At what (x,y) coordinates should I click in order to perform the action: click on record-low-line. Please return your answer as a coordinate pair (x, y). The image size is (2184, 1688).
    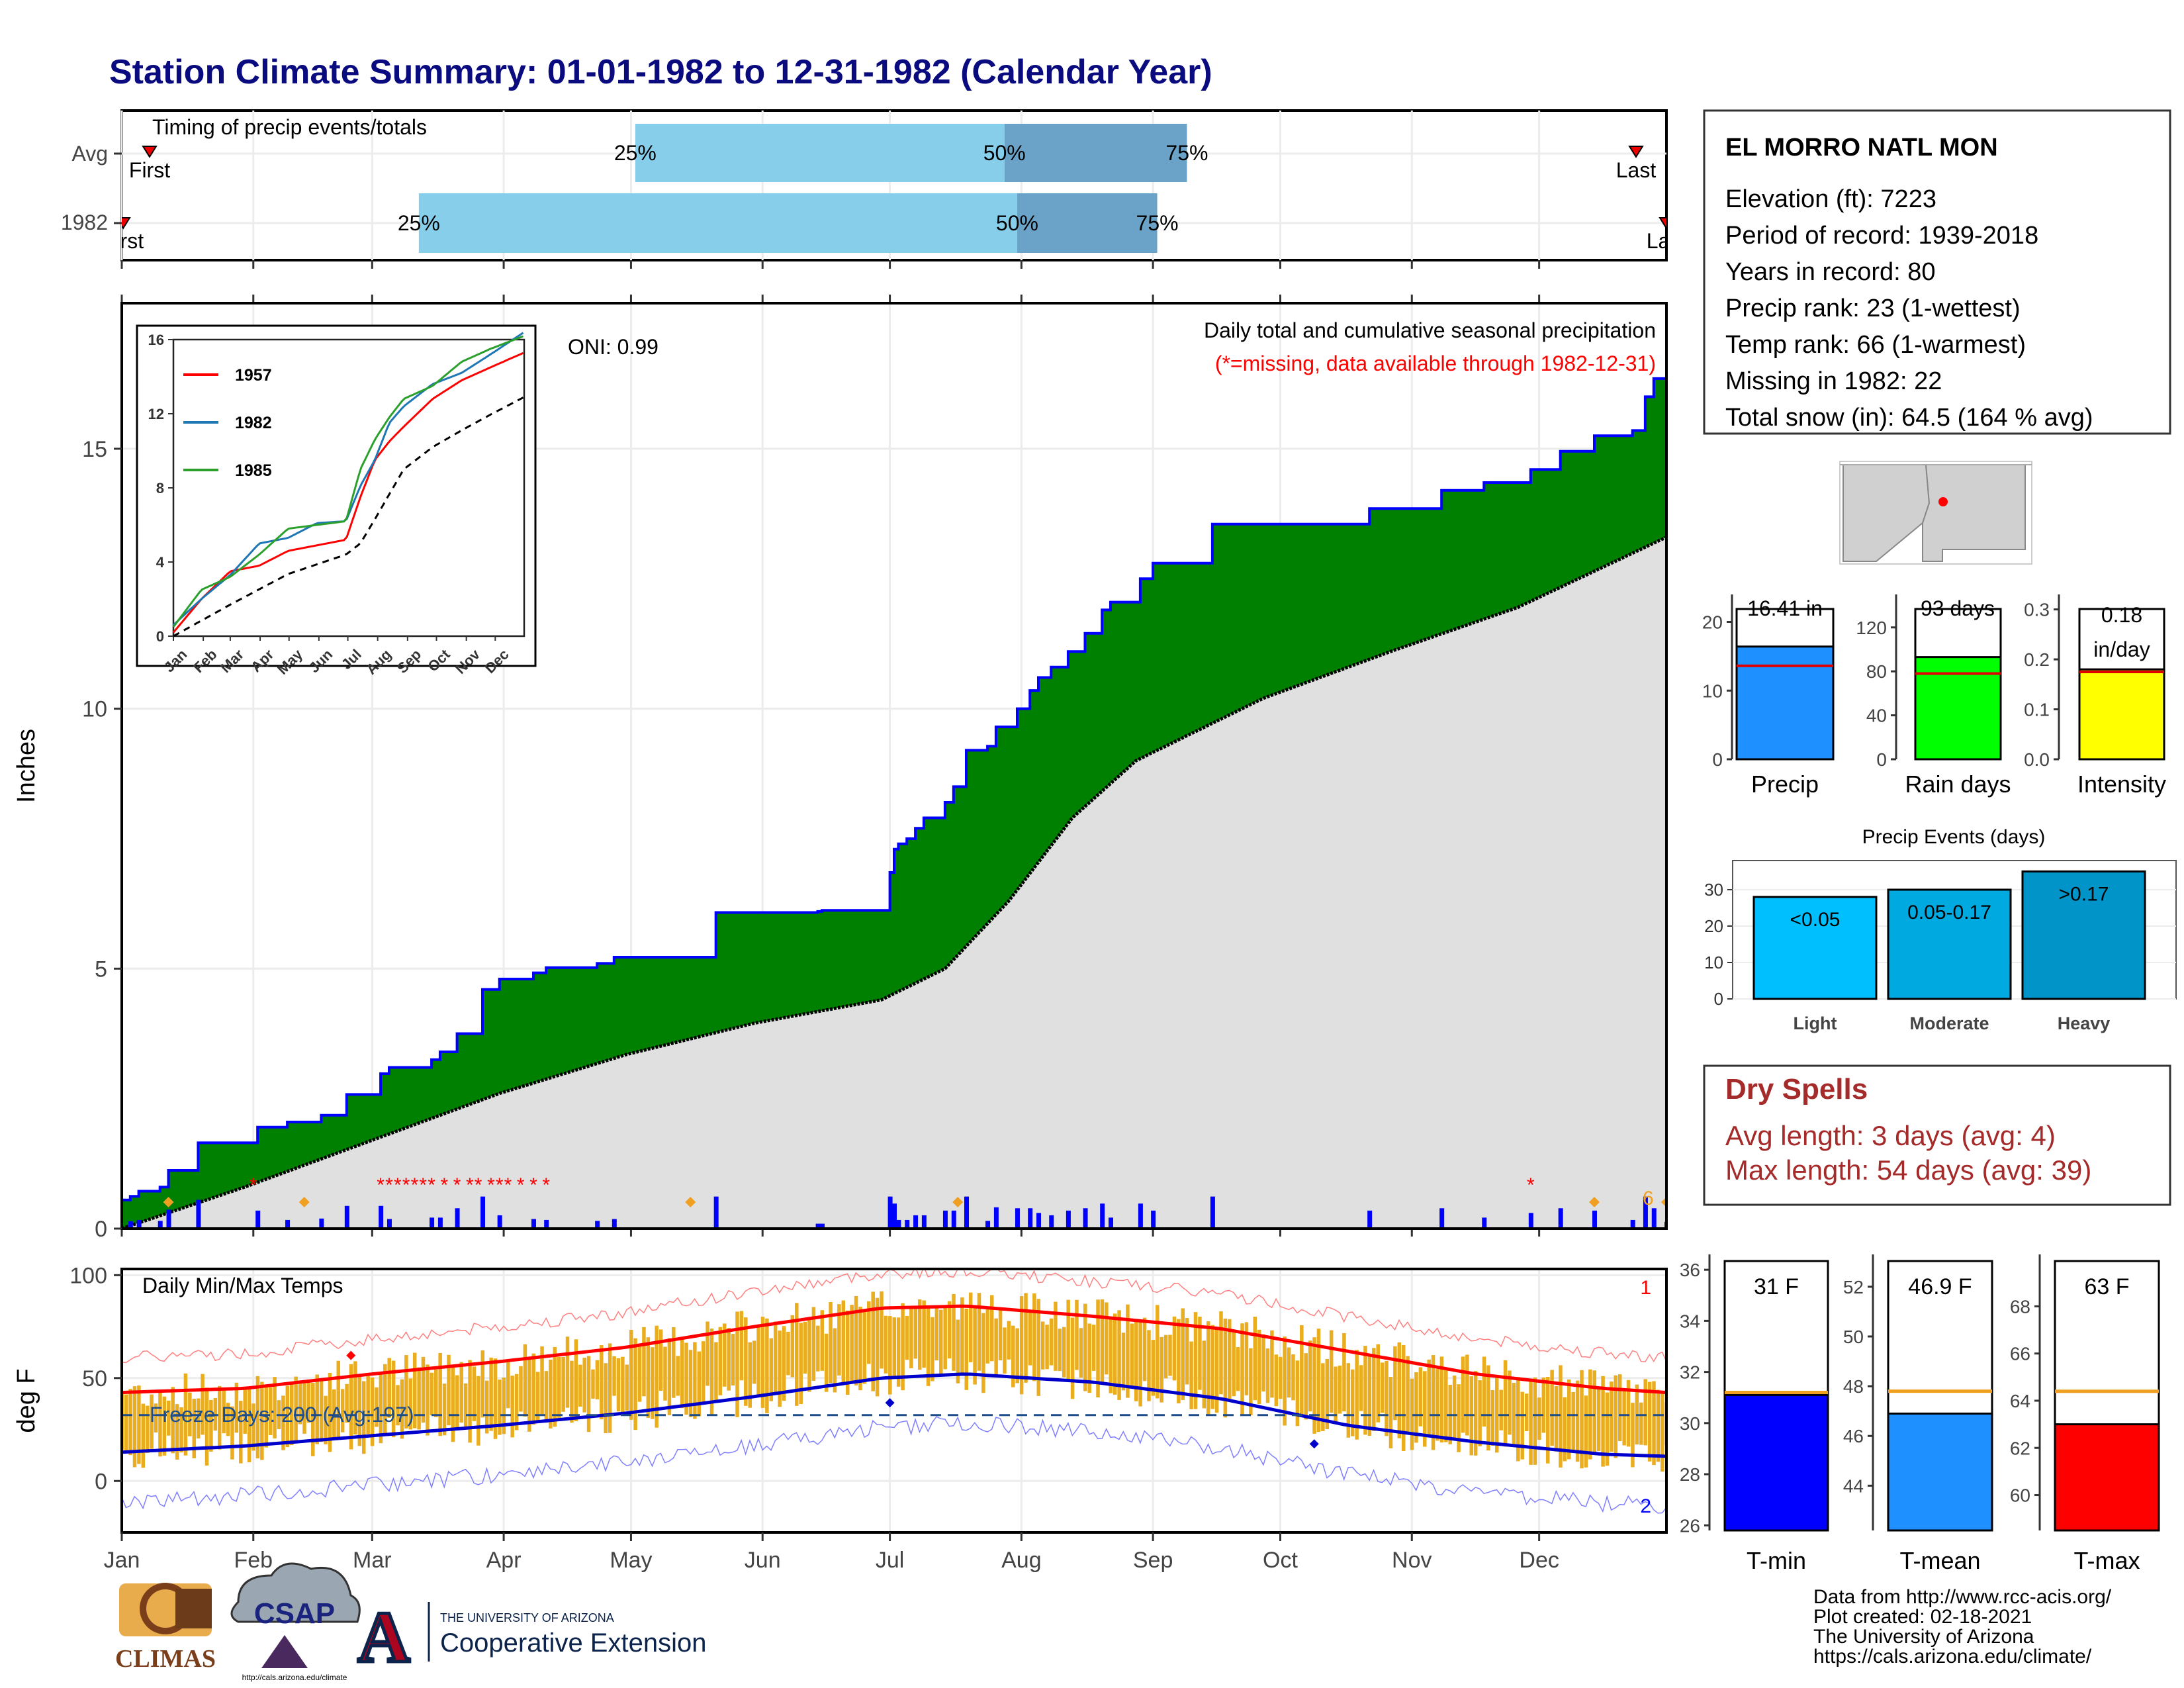
    Looking at the image, I should click on (894, 1465).